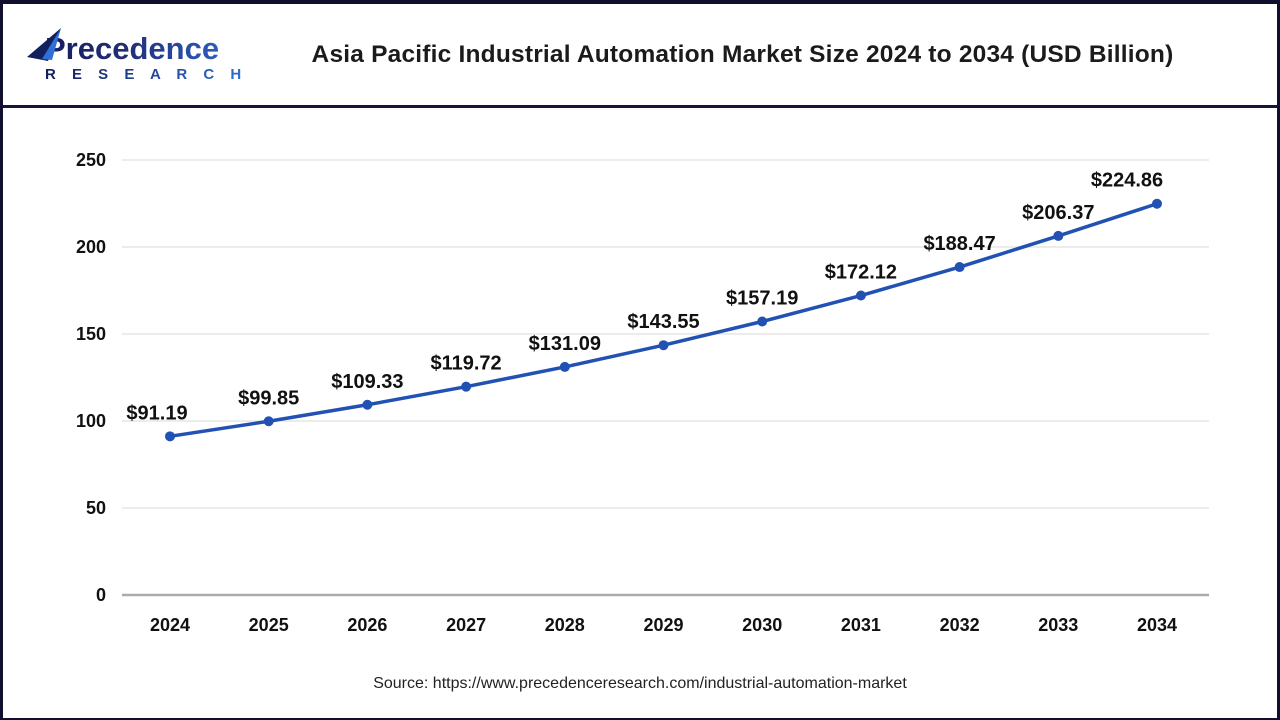 The width and height of the screenshot is (1280, 720). I want to click on data-label: $99.85, so click(268, 398).